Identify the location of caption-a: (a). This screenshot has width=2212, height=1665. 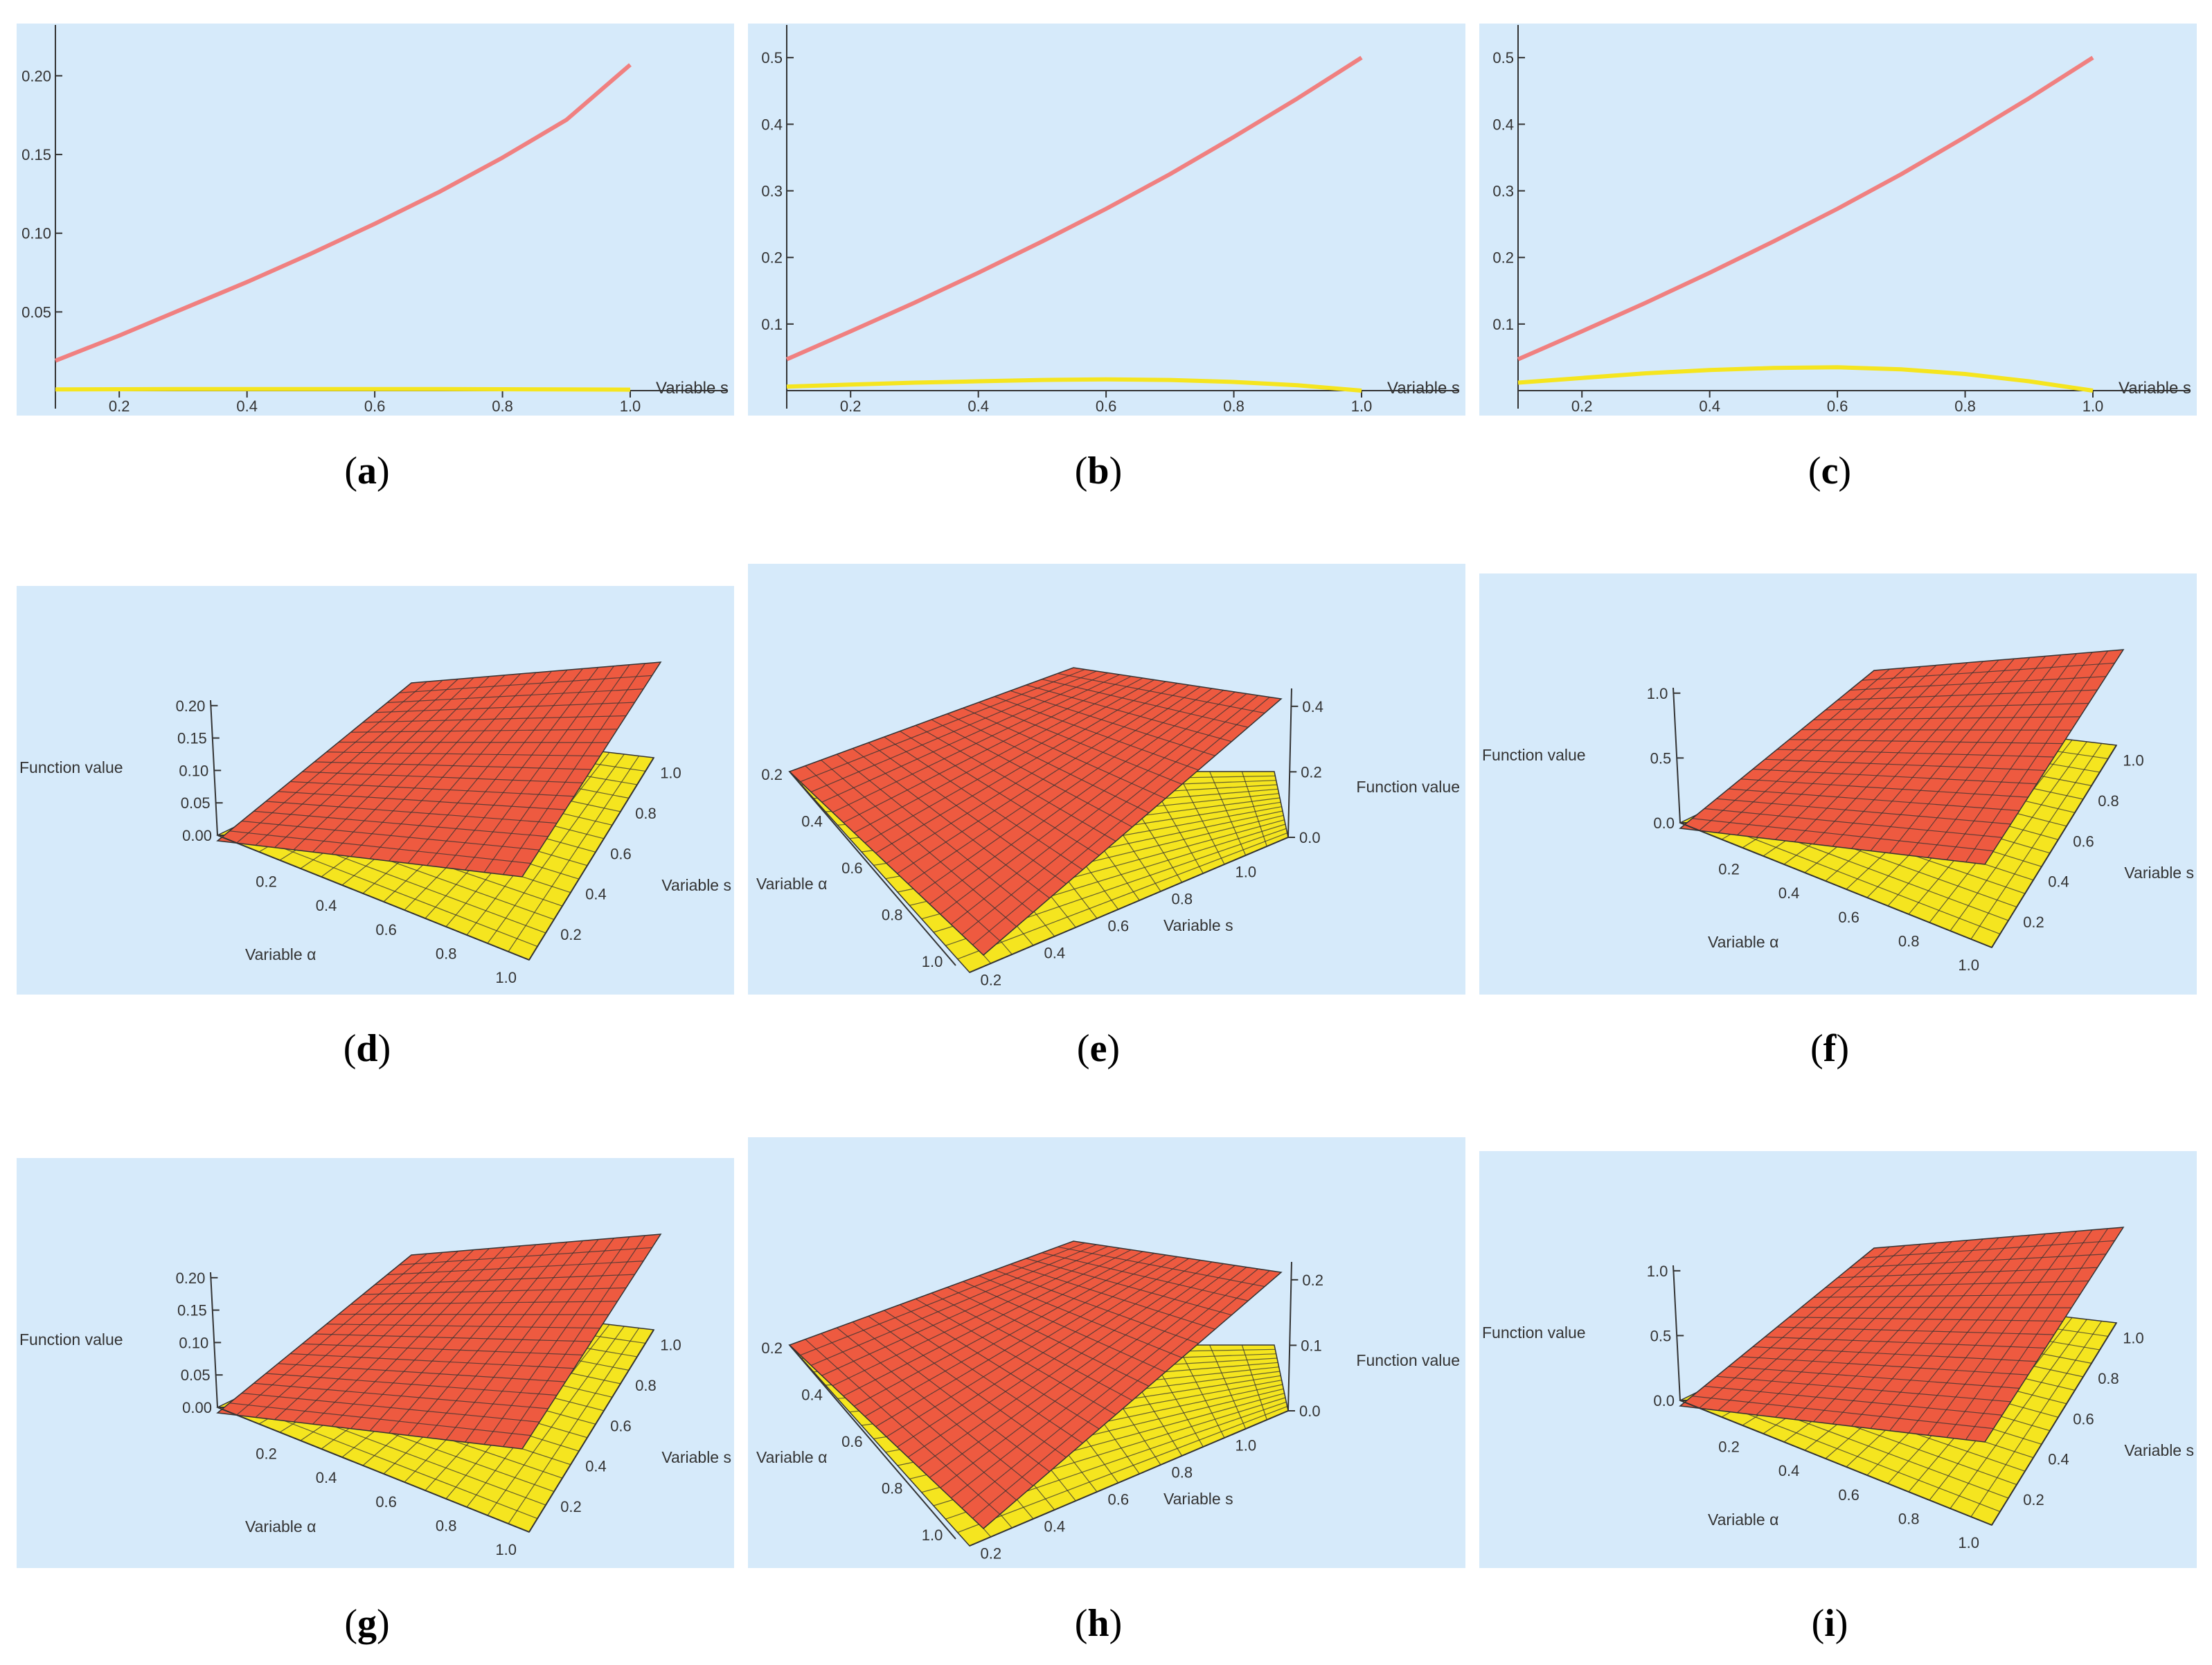
(367, 471).